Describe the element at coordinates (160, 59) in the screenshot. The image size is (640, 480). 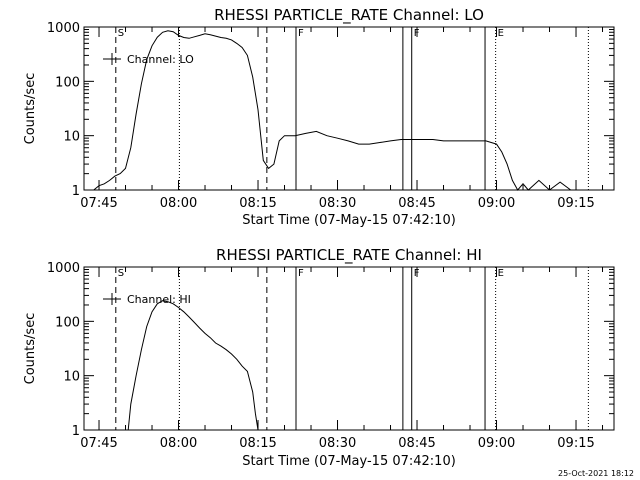
I see `legend-label: Channel: LO` at that location.